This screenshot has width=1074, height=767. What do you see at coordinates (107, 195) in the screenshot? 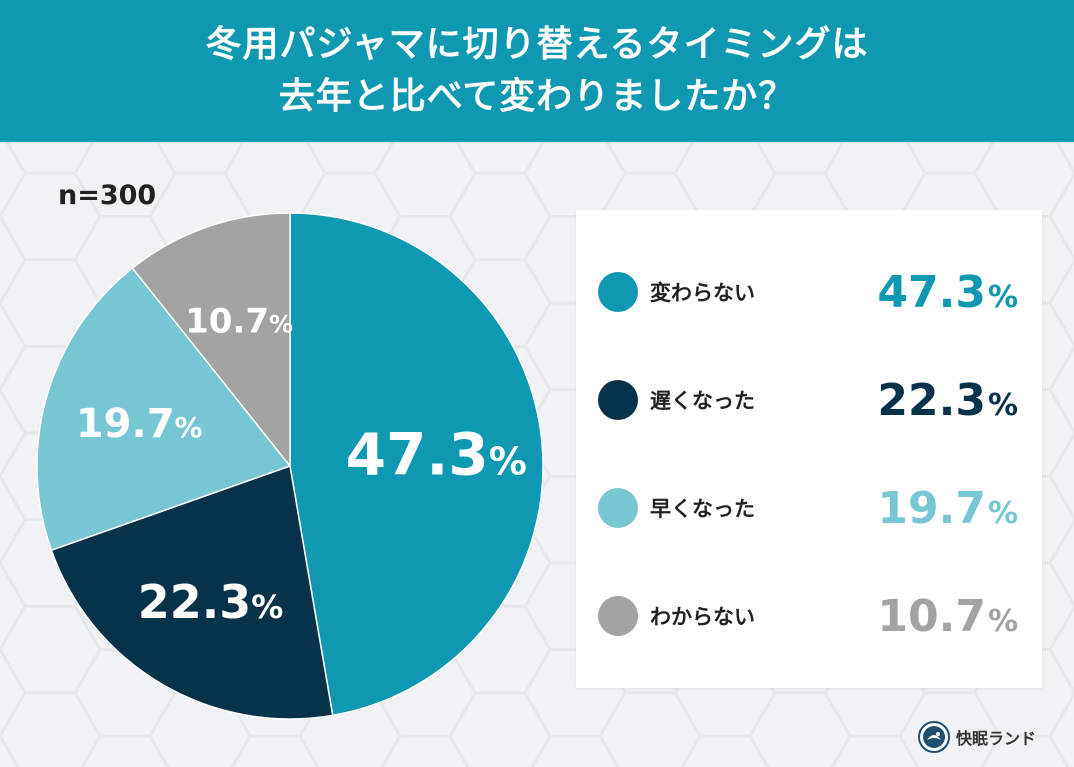
I see `sample-size: n=300` at bounding box center [107, 195].